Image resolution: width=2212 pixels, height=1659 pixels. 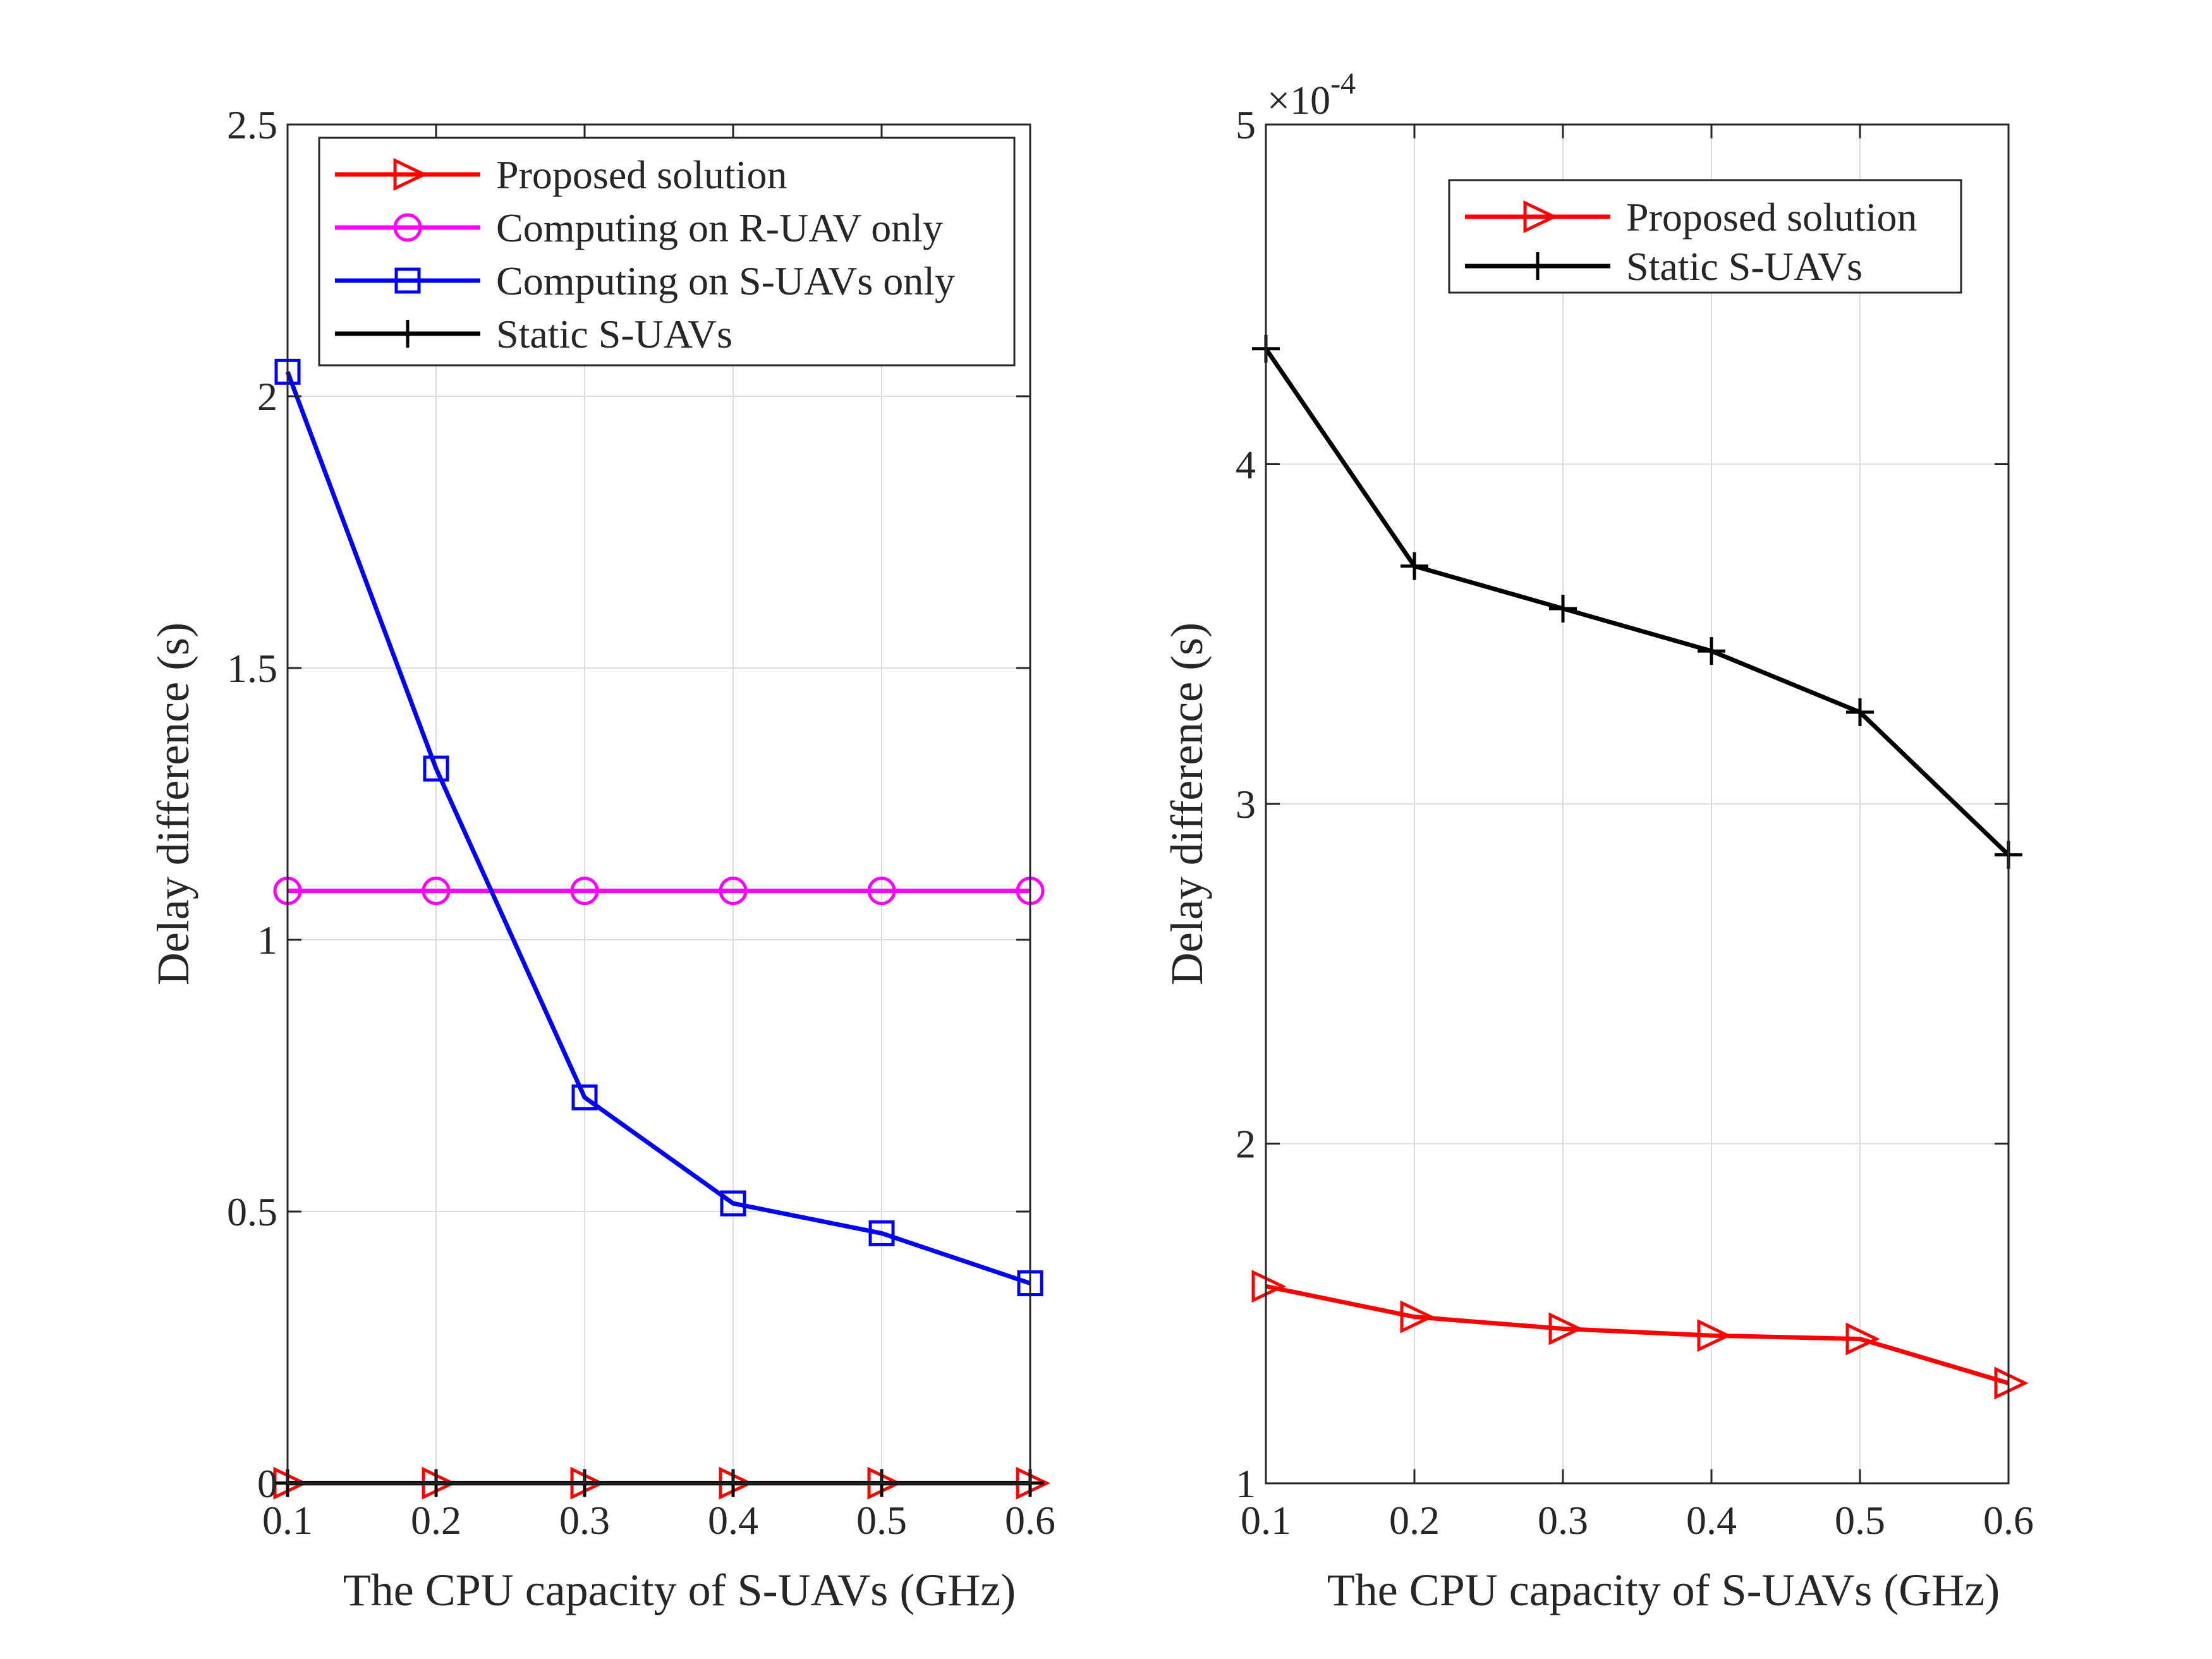 I want to click on right-y-tick-label: 5, so click(x=1246, y=125).